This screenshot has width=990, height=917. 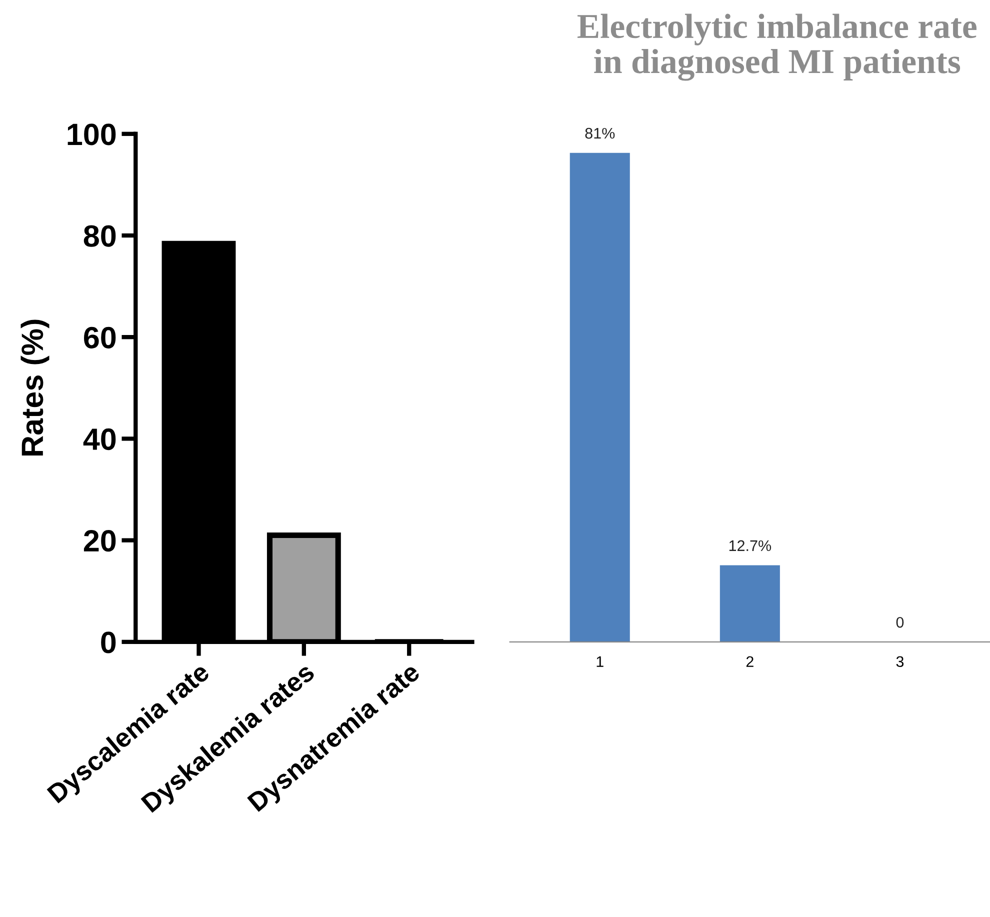 I want to click on y-tick-label: 100, so click(x=92, y=135).